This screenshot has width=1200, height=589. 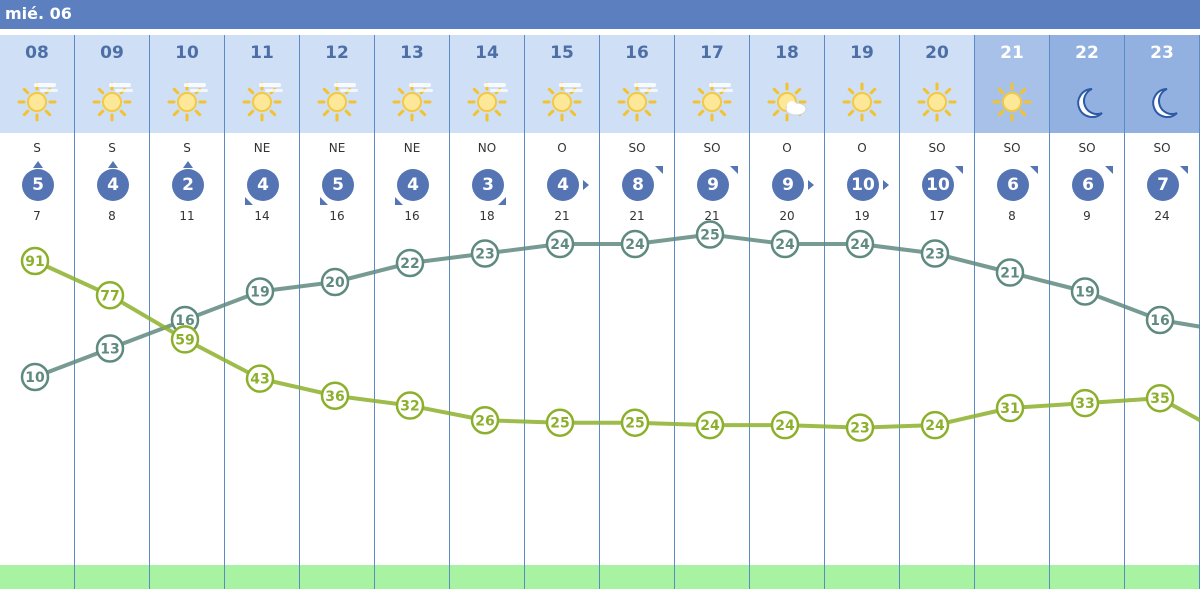 I want to click on temperature-value-label: 13, so click(x=109, y=350).